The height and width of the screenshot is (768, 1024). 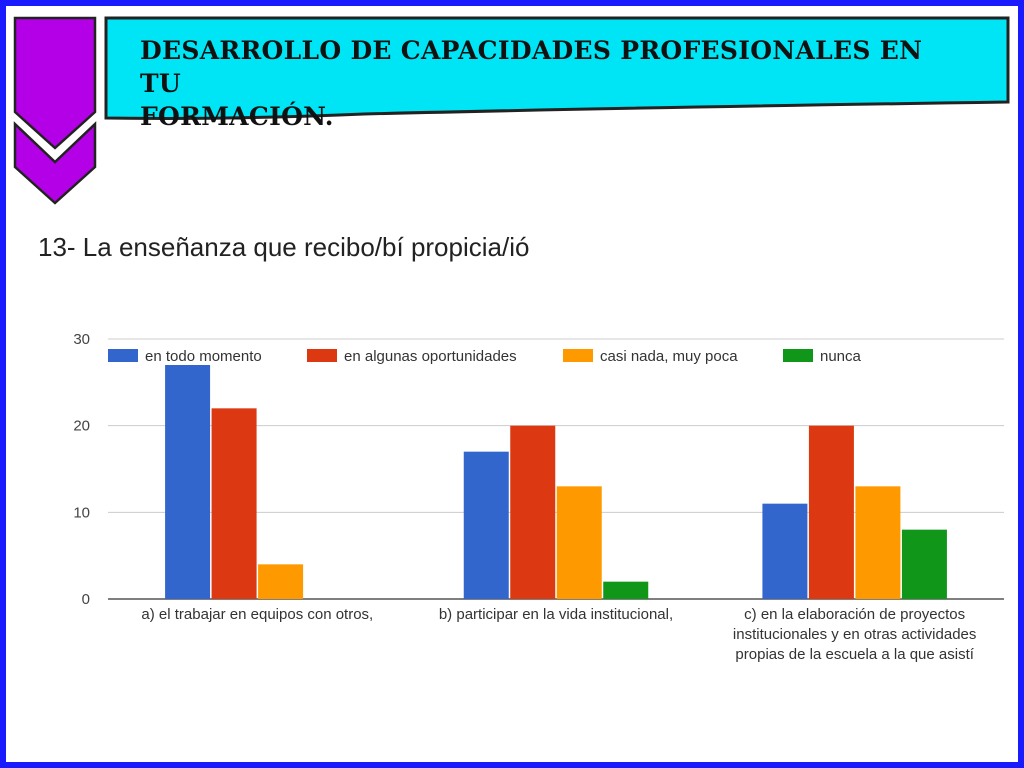 I want to click on y-tick-label: 10, so click(x=81, y=512).